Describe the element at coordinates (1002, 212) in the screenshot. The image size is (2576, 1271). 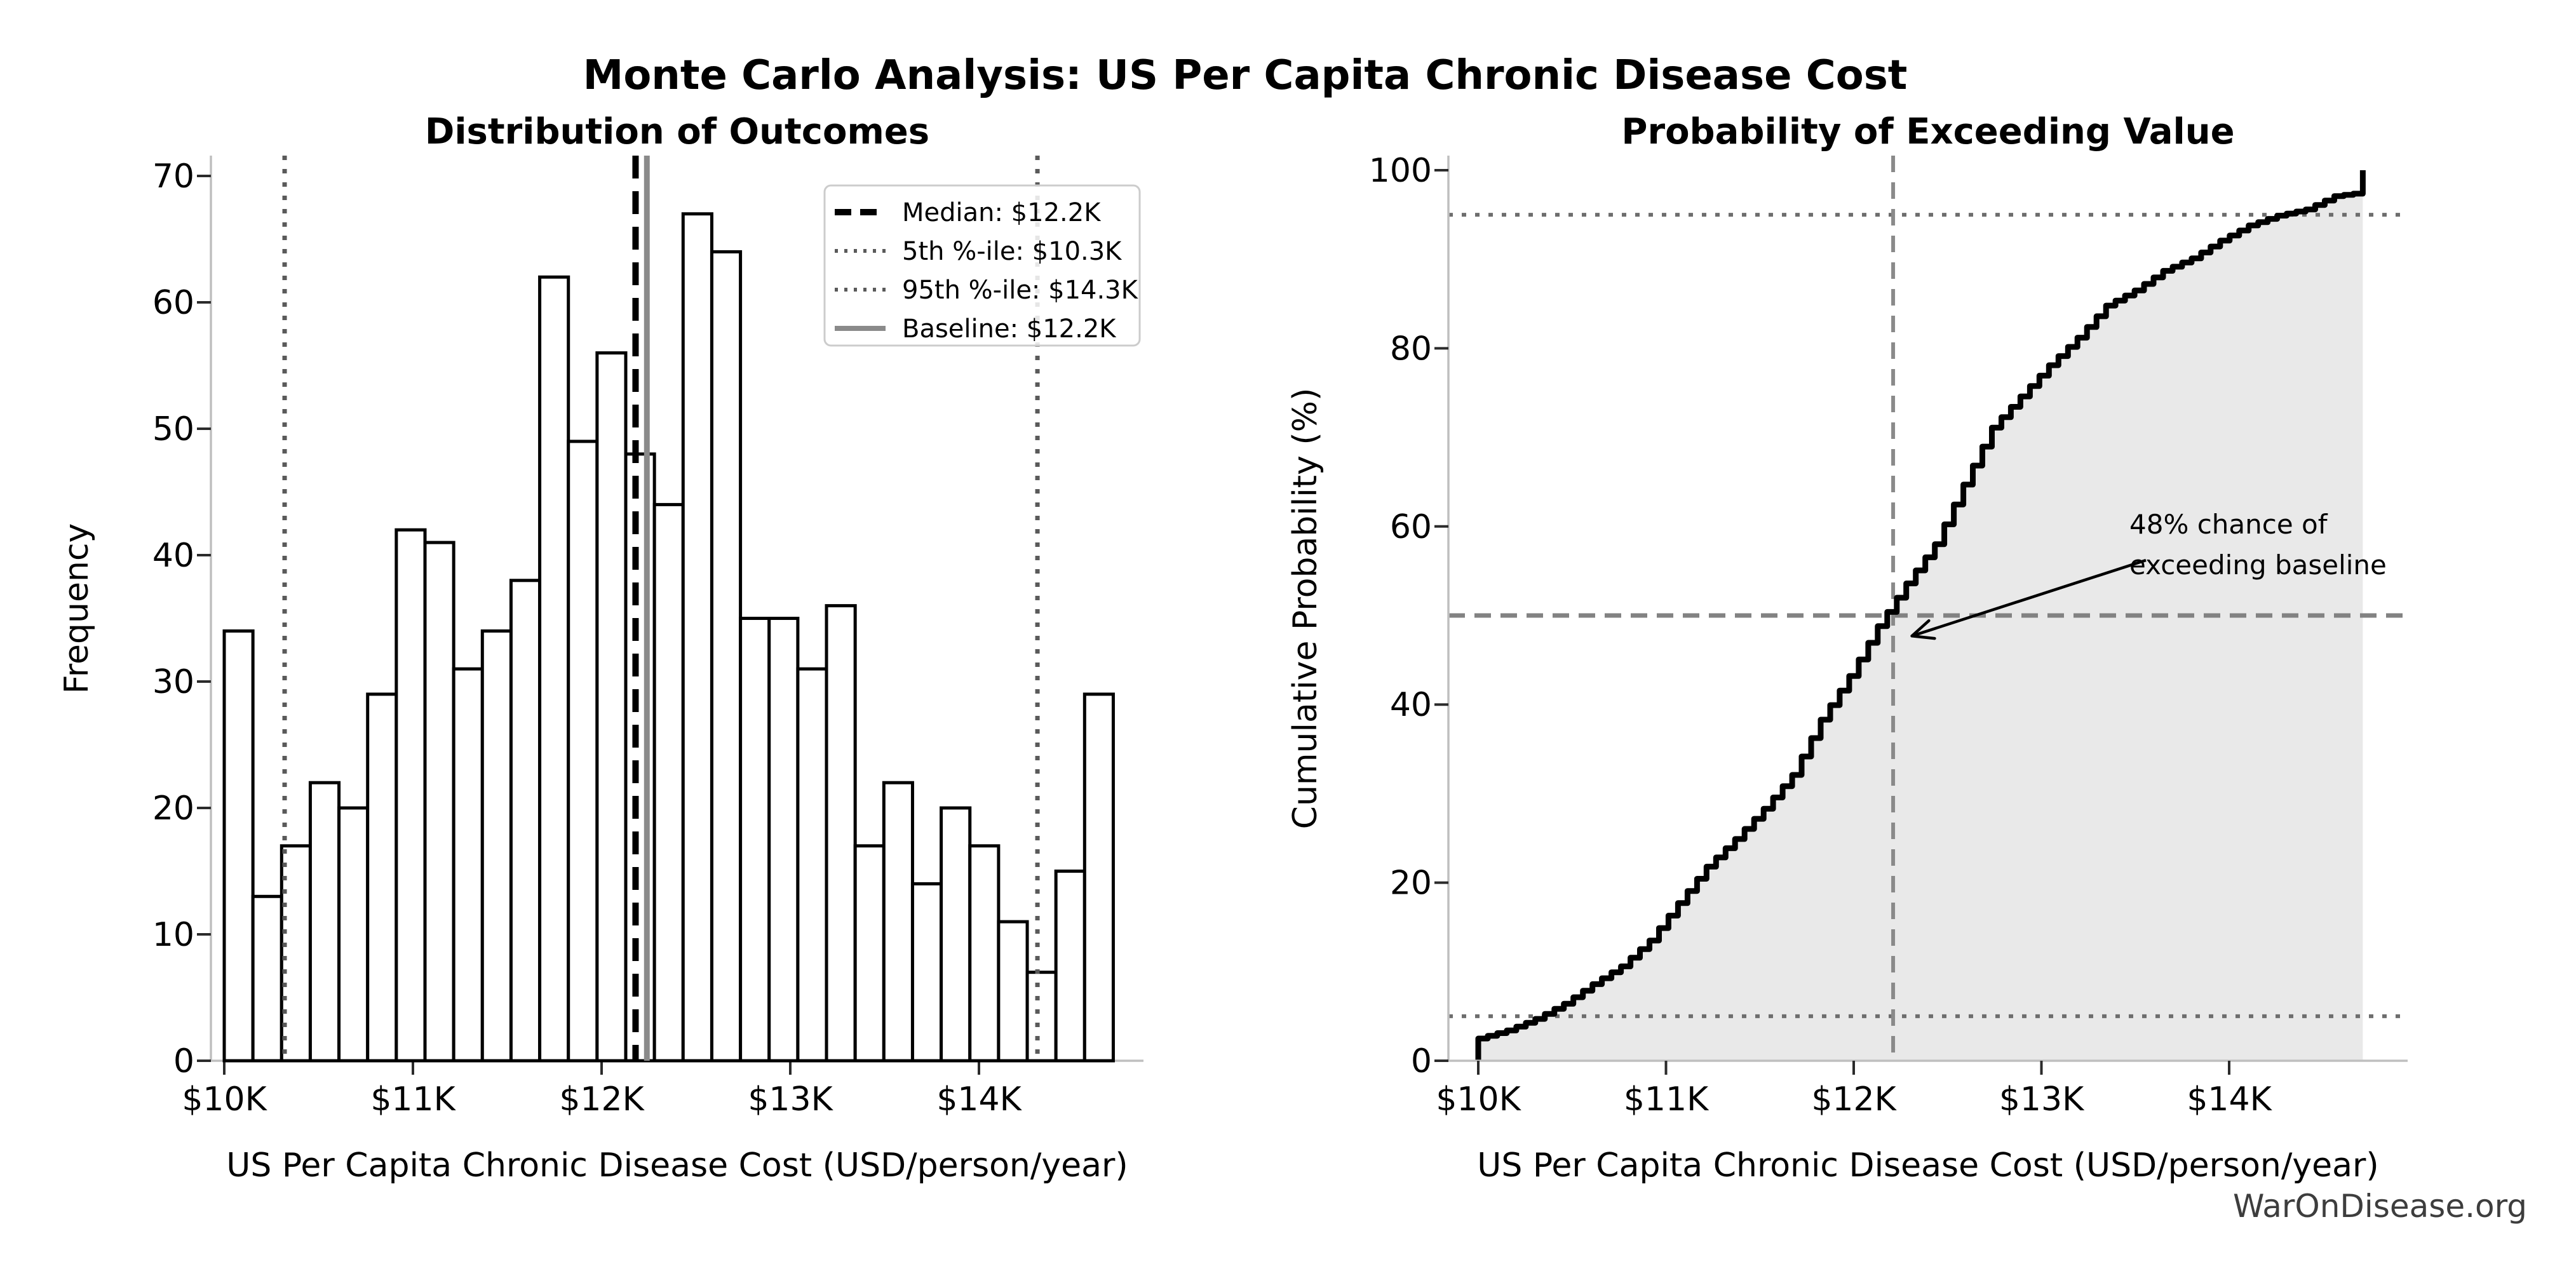
I see `legend-item-label: Median: $12.2K` at that location.